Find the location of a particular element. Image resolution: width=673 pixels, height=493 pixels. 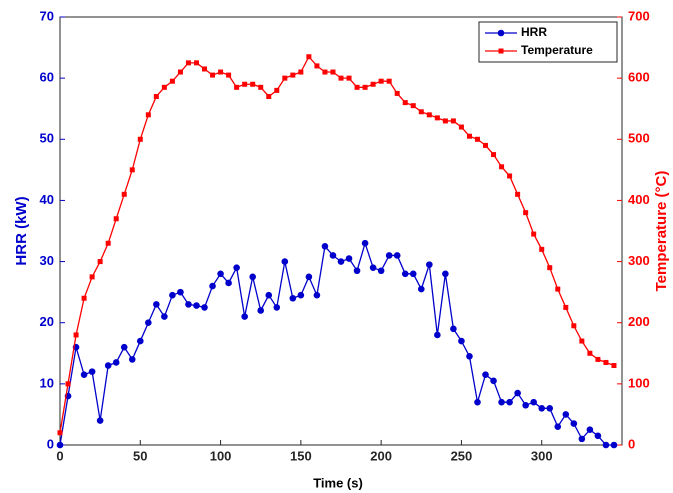

y-tick-label: 40 is located at coordinates (47, 199).